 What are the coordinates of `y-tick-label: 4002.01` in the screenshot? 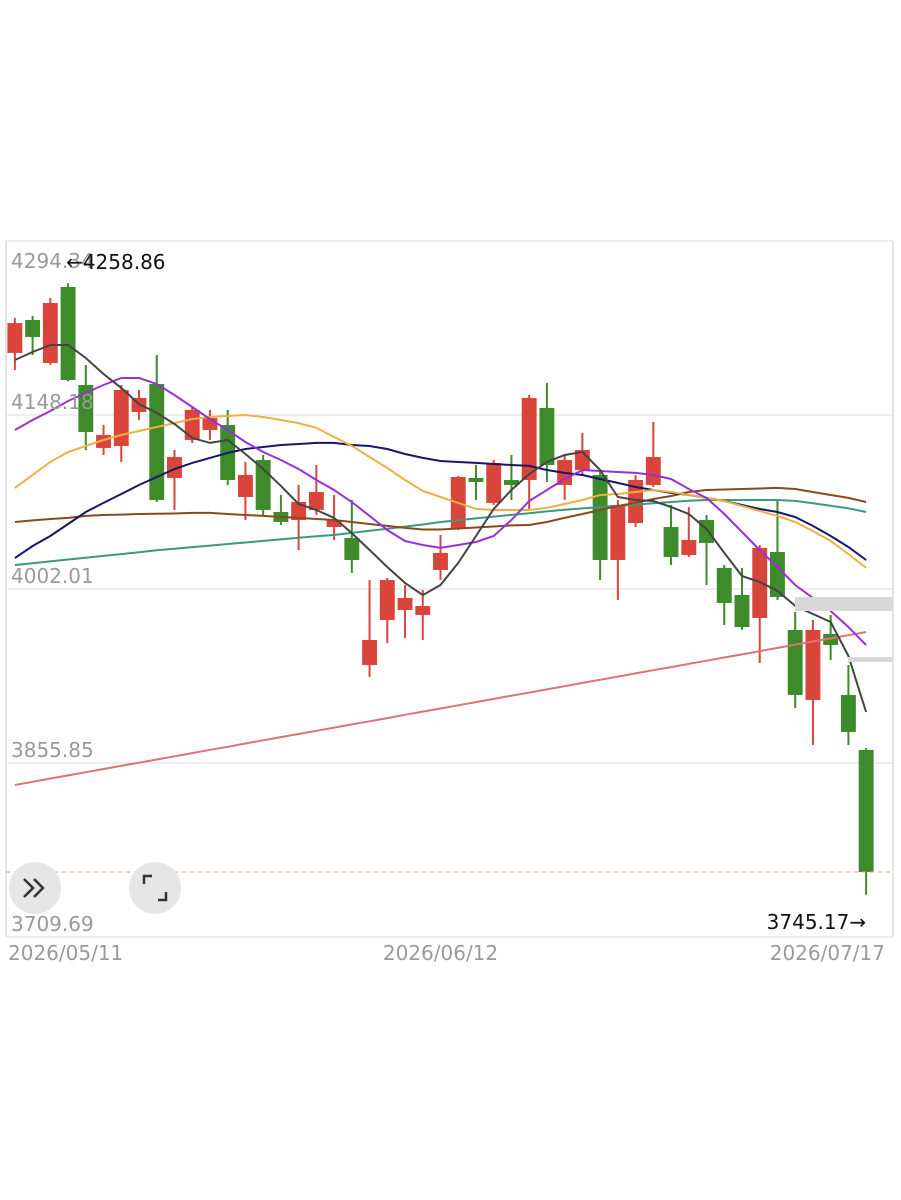 It's located at (52, 576).